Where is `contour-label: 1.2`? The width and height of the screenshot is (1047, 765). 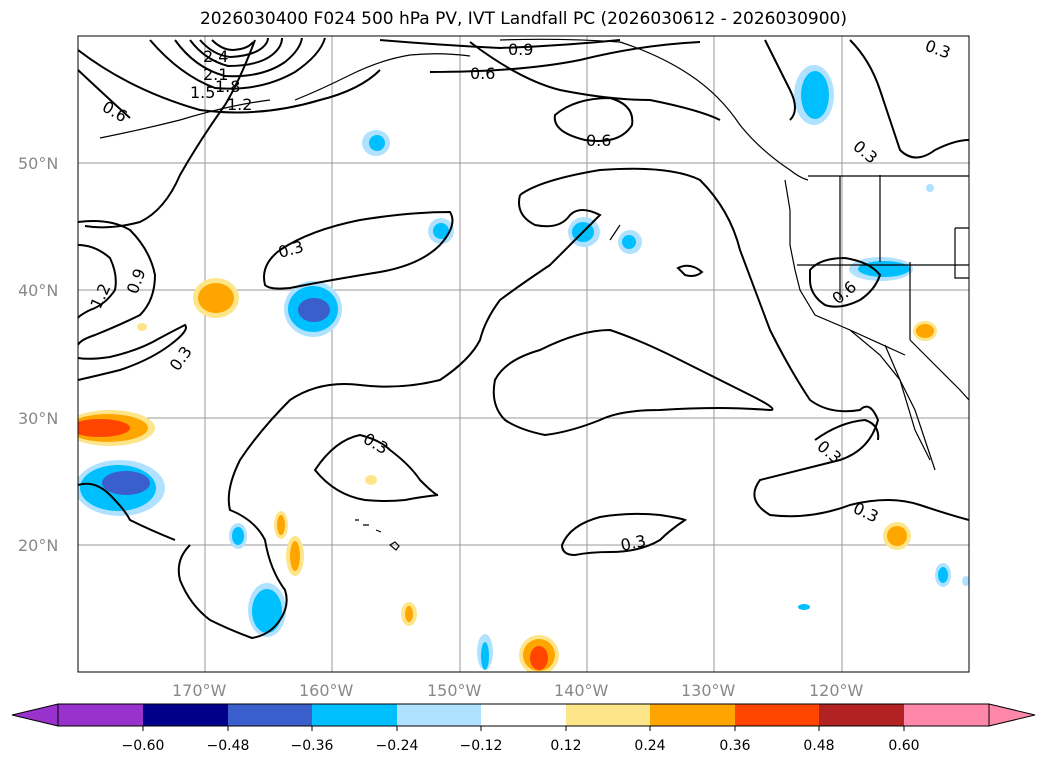
contour-label: 1.2 is located at coordinates (239, 104).